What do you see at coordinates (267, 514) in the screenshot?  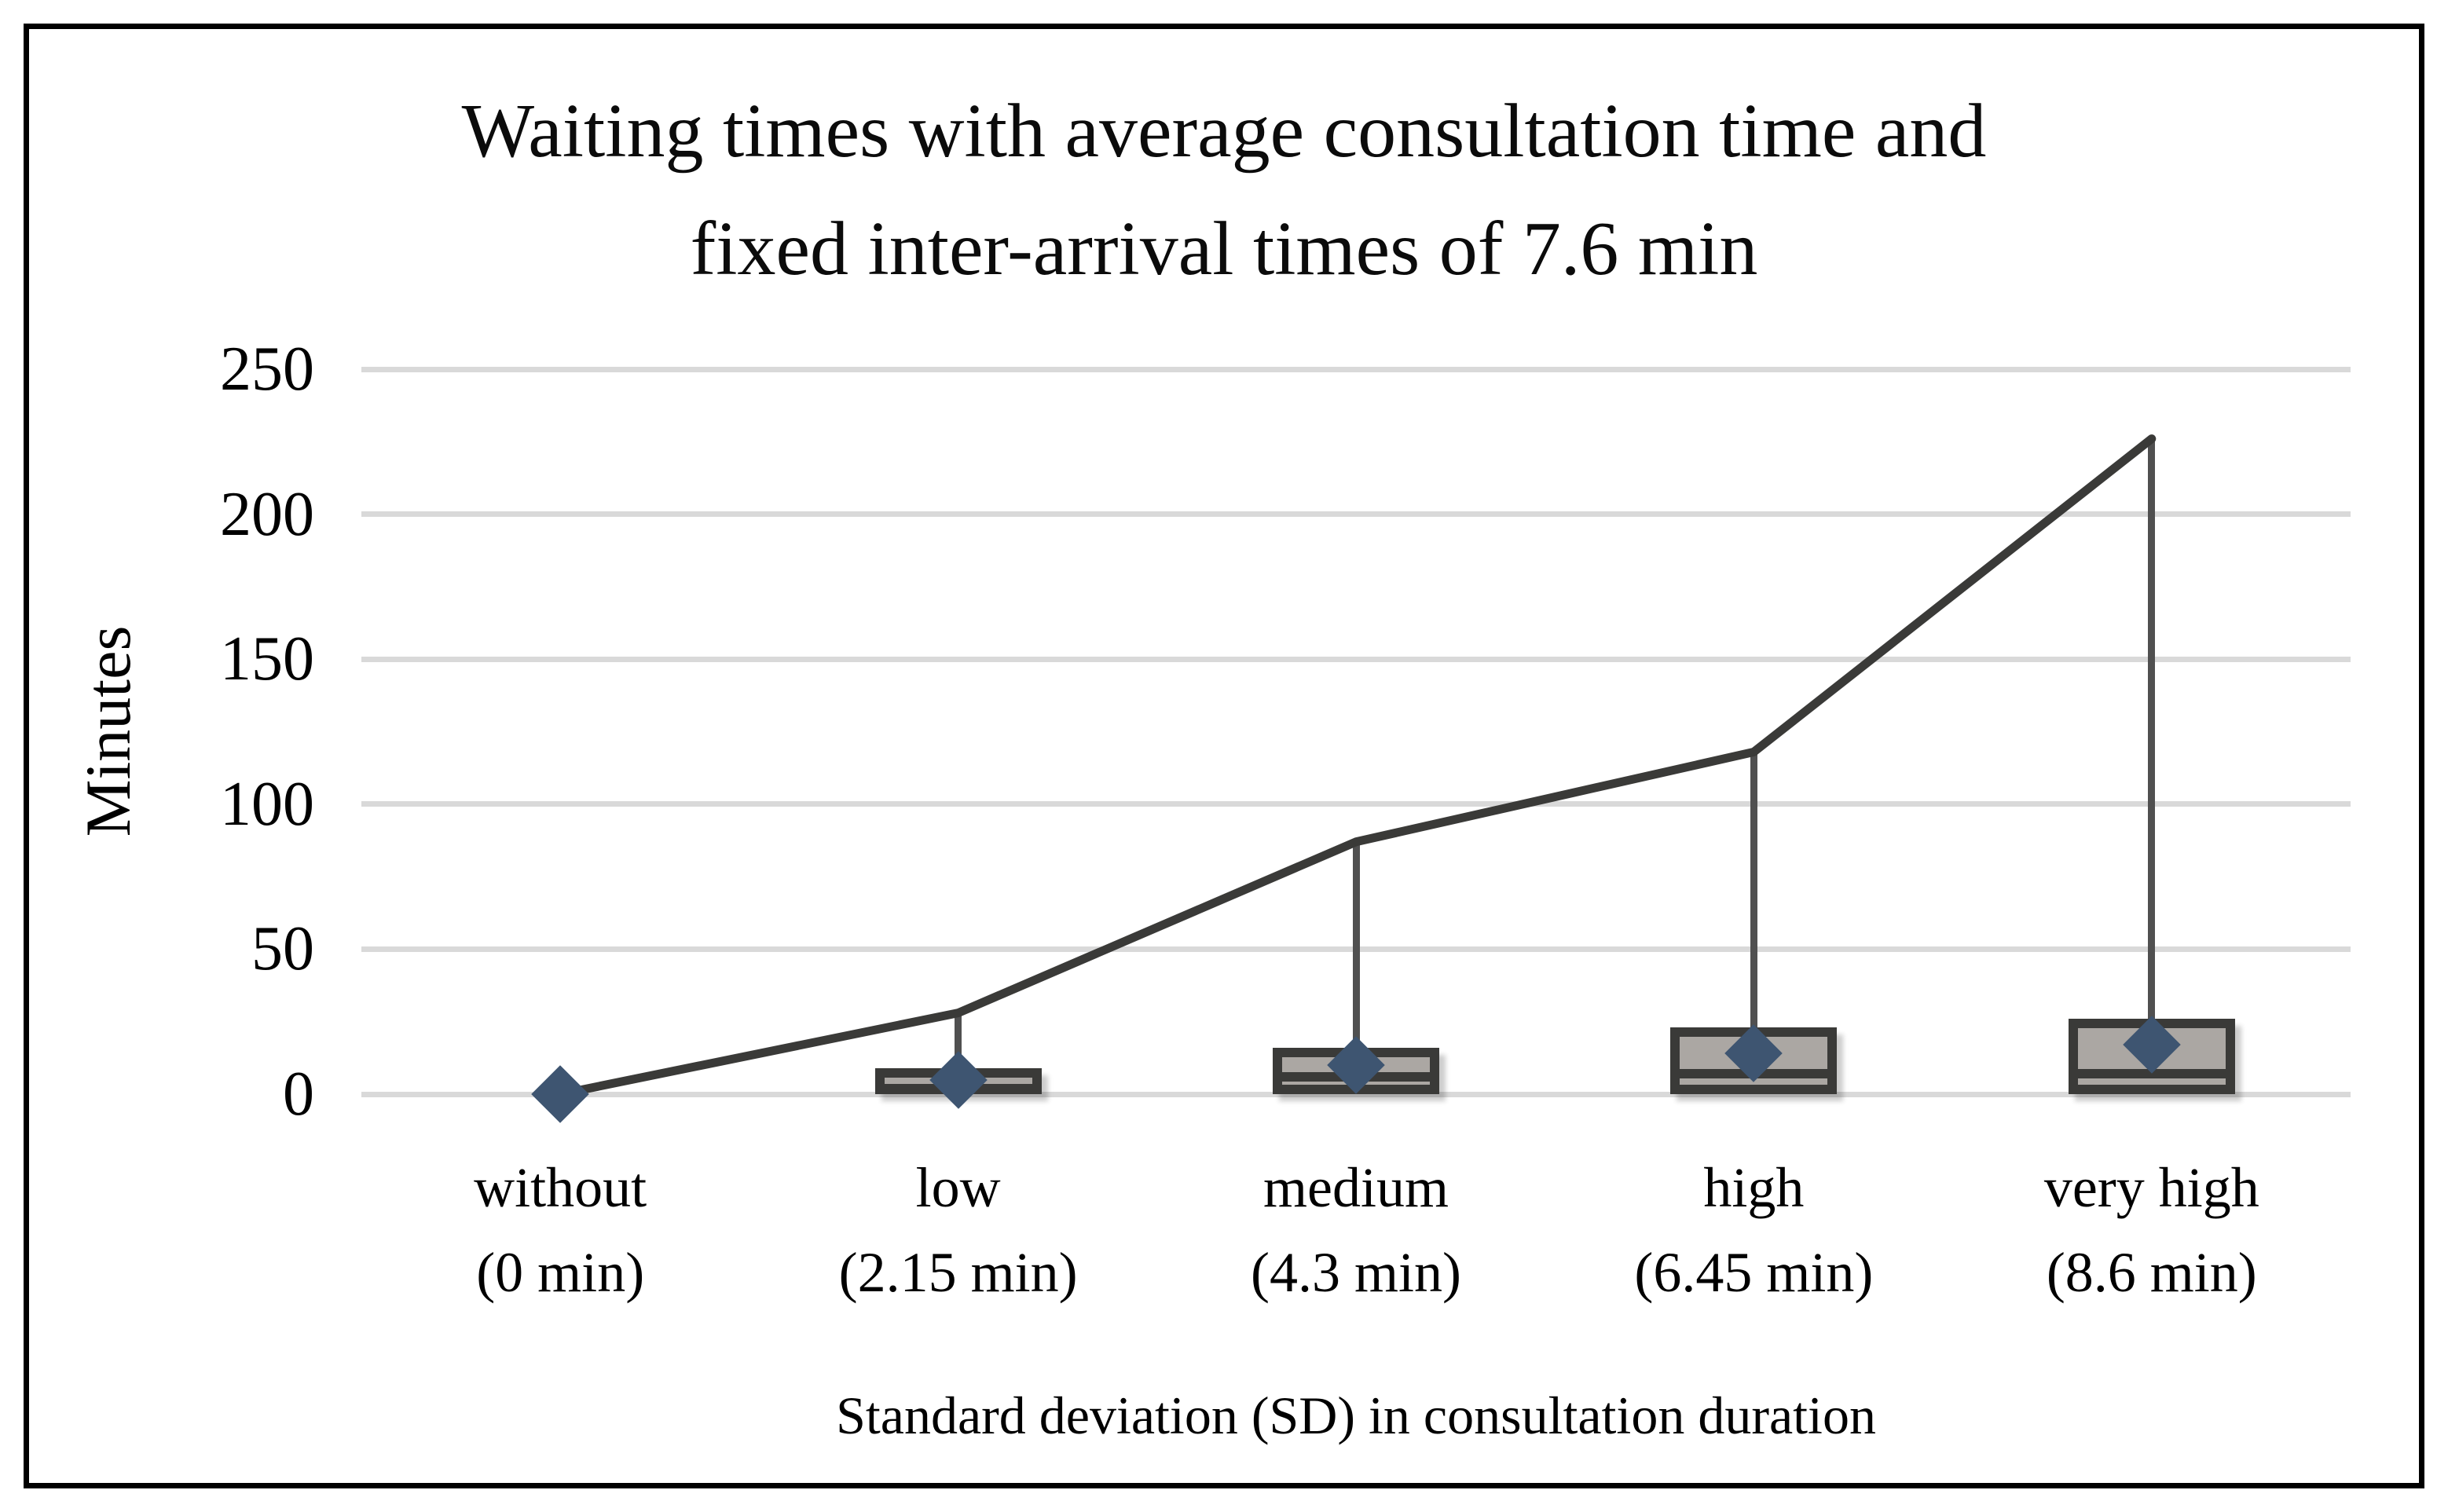 I see `y-tick-label-200: 200` at bounding box center [267, 514].